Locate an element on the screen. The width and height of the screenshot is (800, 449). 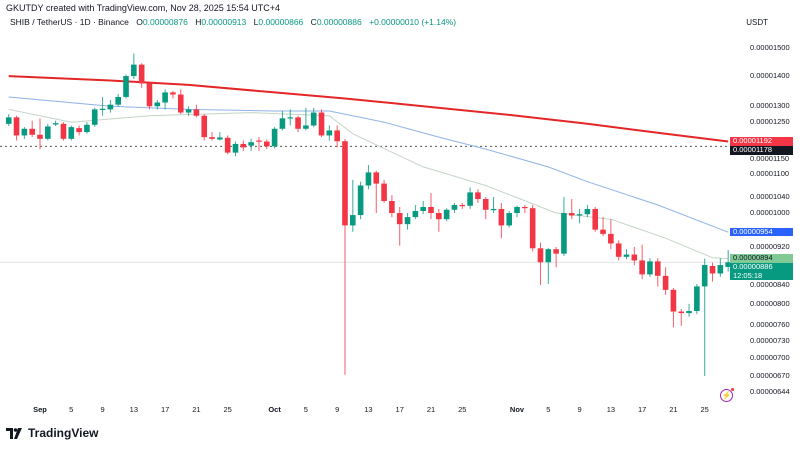
moving-average-line is located at coordinates (368, 109).